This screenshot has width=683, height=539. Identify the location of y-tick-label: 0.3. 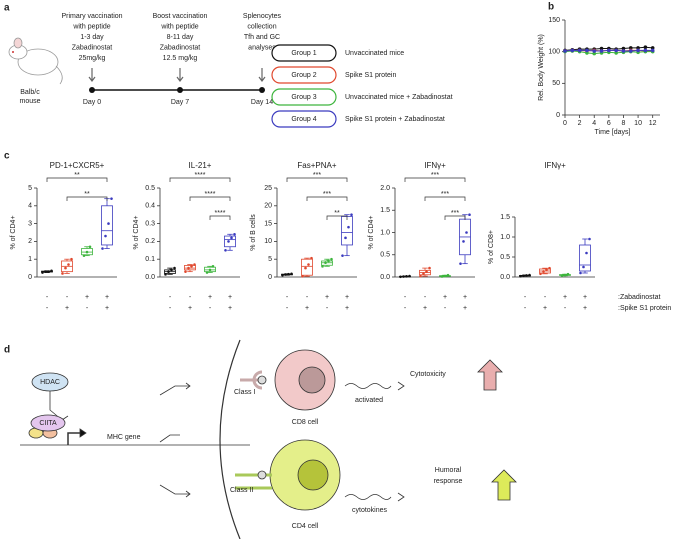
(150, 223).